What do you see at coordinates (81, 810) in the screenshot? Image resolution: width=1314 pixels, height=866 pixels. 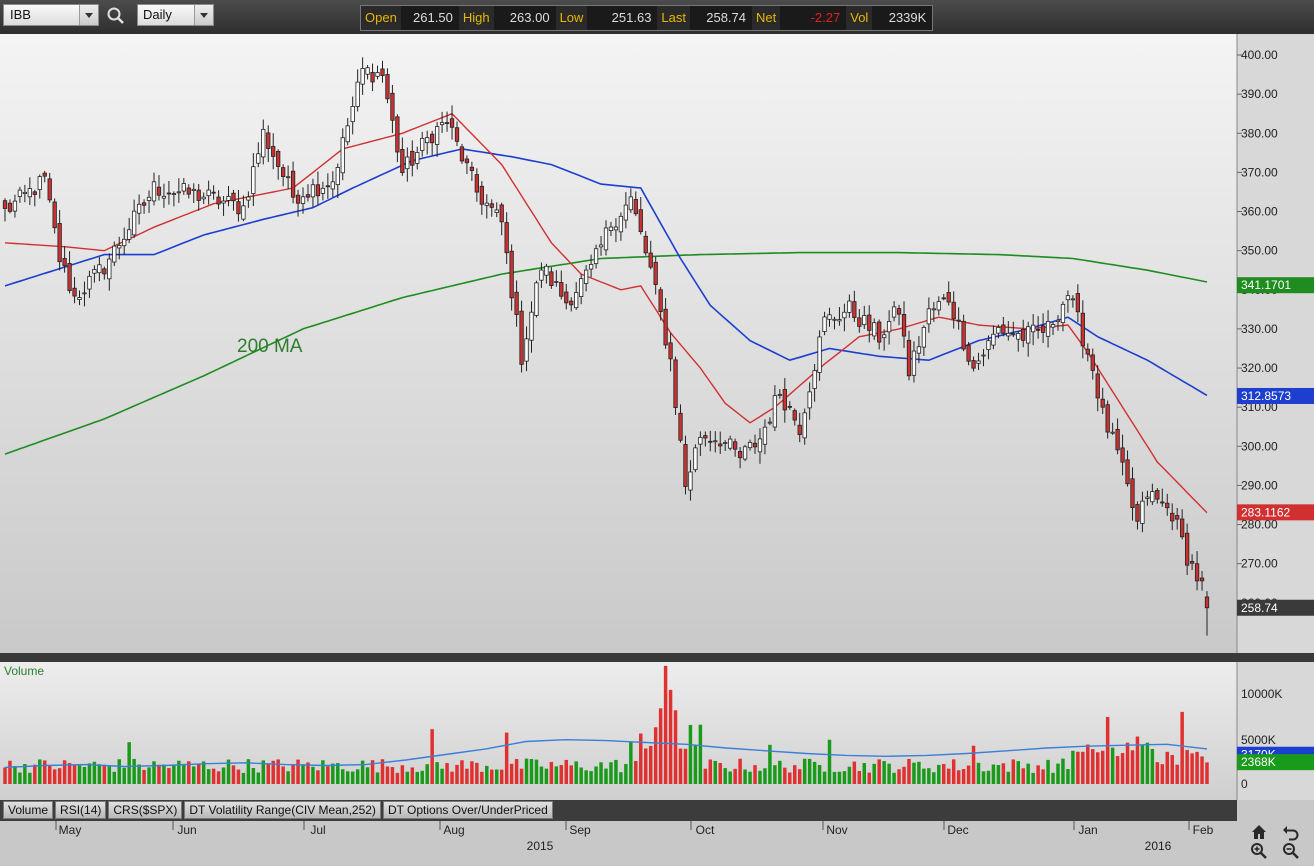 I see `indicator-tab: RSI(14)` at bounding box center [81, 810].